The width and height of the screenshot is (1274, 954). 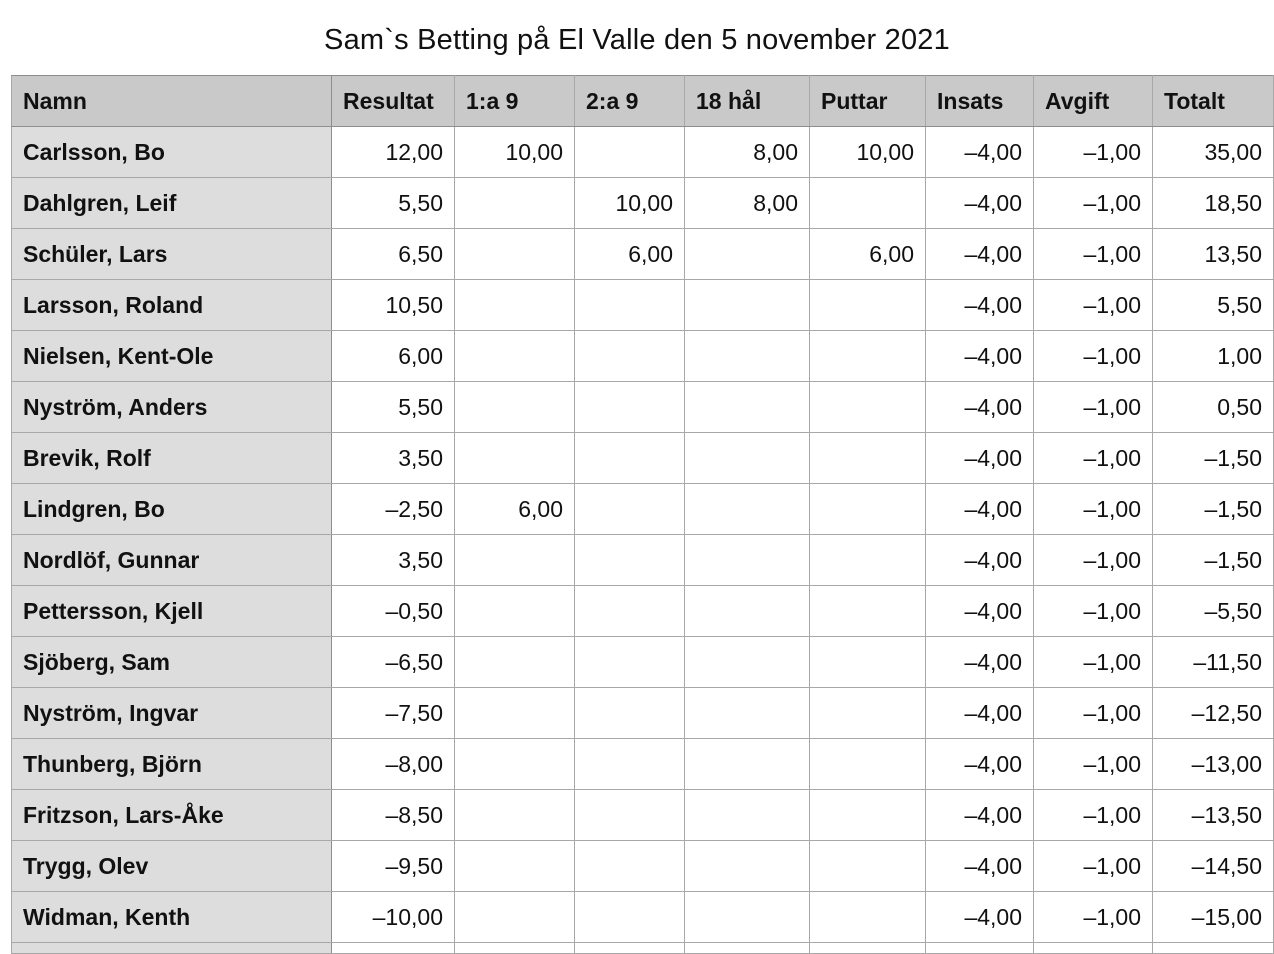 What do you see at coordinates (867, 254) in the screenshot?
I see `cell-puttar: 6,00` at bounding box center [867, 254].